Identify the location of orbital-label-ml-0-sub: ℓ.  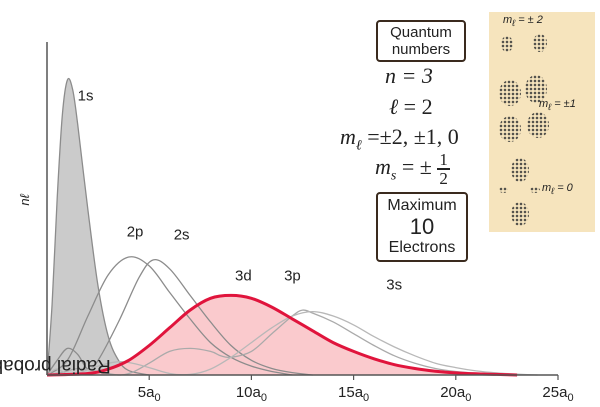
(553, 191).